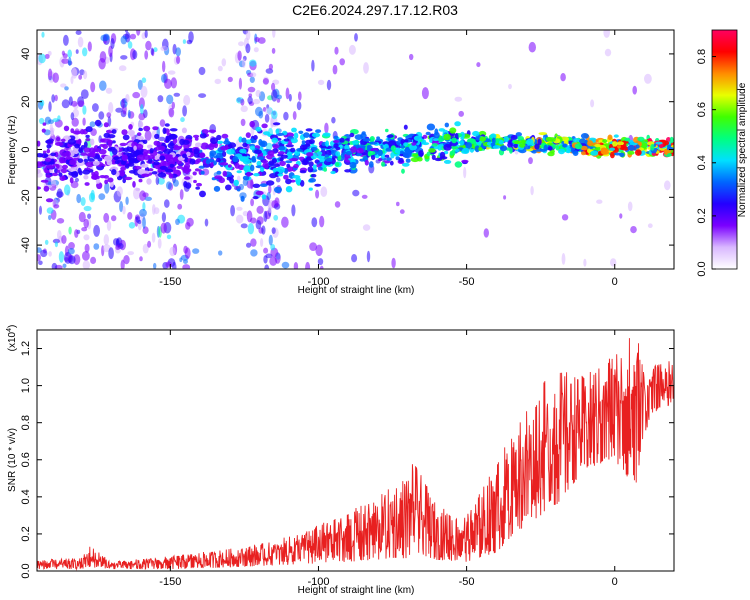  I want to click on y-tick-label: 0.6, so click(26, 459).